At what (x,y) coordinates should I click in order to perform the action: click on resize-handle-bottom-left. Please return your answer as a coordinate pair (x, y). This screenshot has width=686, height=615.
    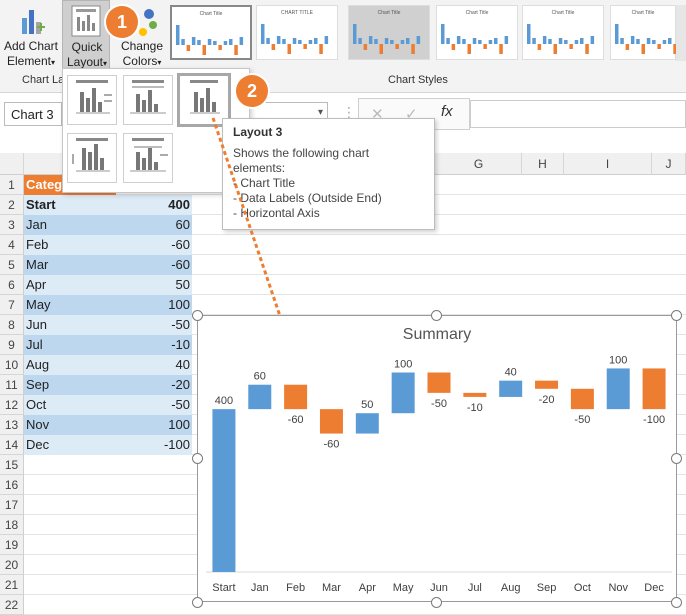
    Looking at the image, I should click on (197, 602).